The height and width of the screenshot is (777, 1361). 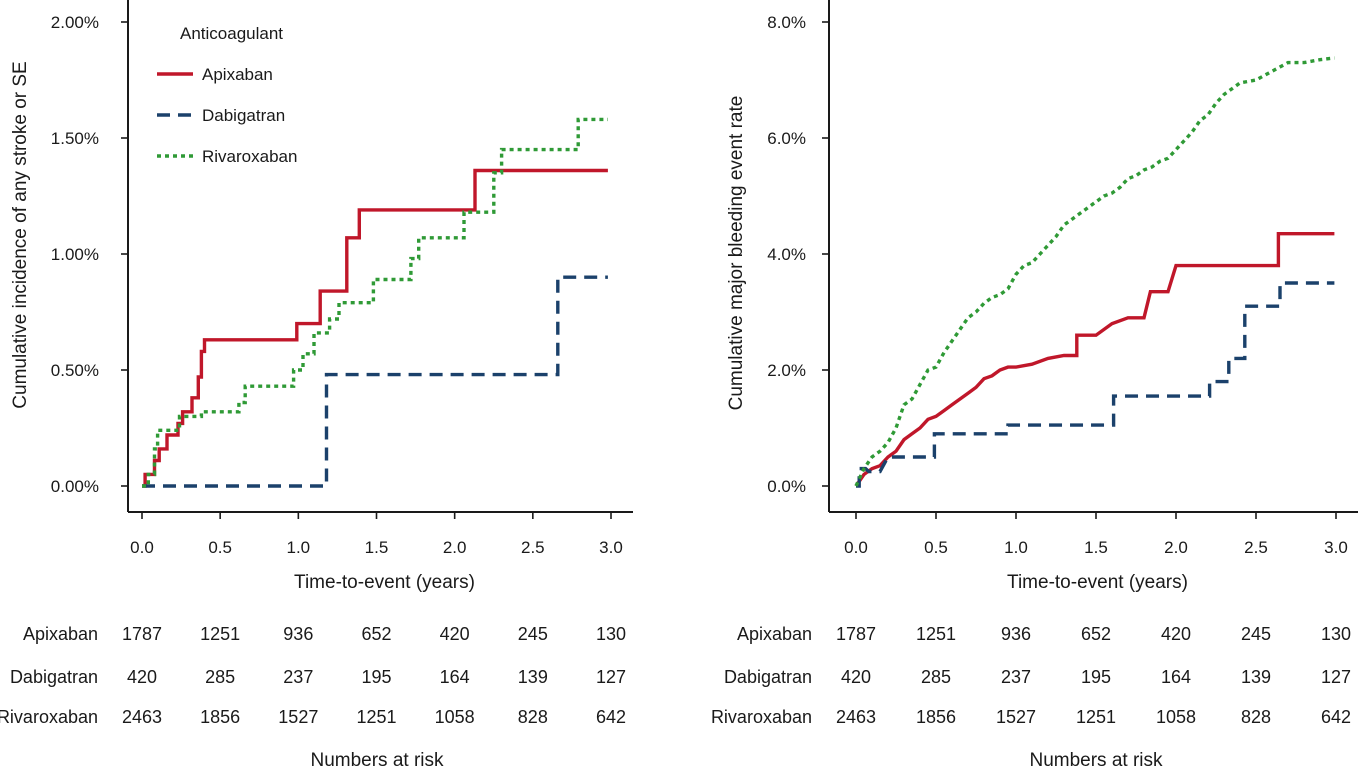 What do you see at coordinates (249, 156) in the screenshot?
I see `legend-label-rivaroxaban: Rivaroxaban` at bounding box center [249, 156].